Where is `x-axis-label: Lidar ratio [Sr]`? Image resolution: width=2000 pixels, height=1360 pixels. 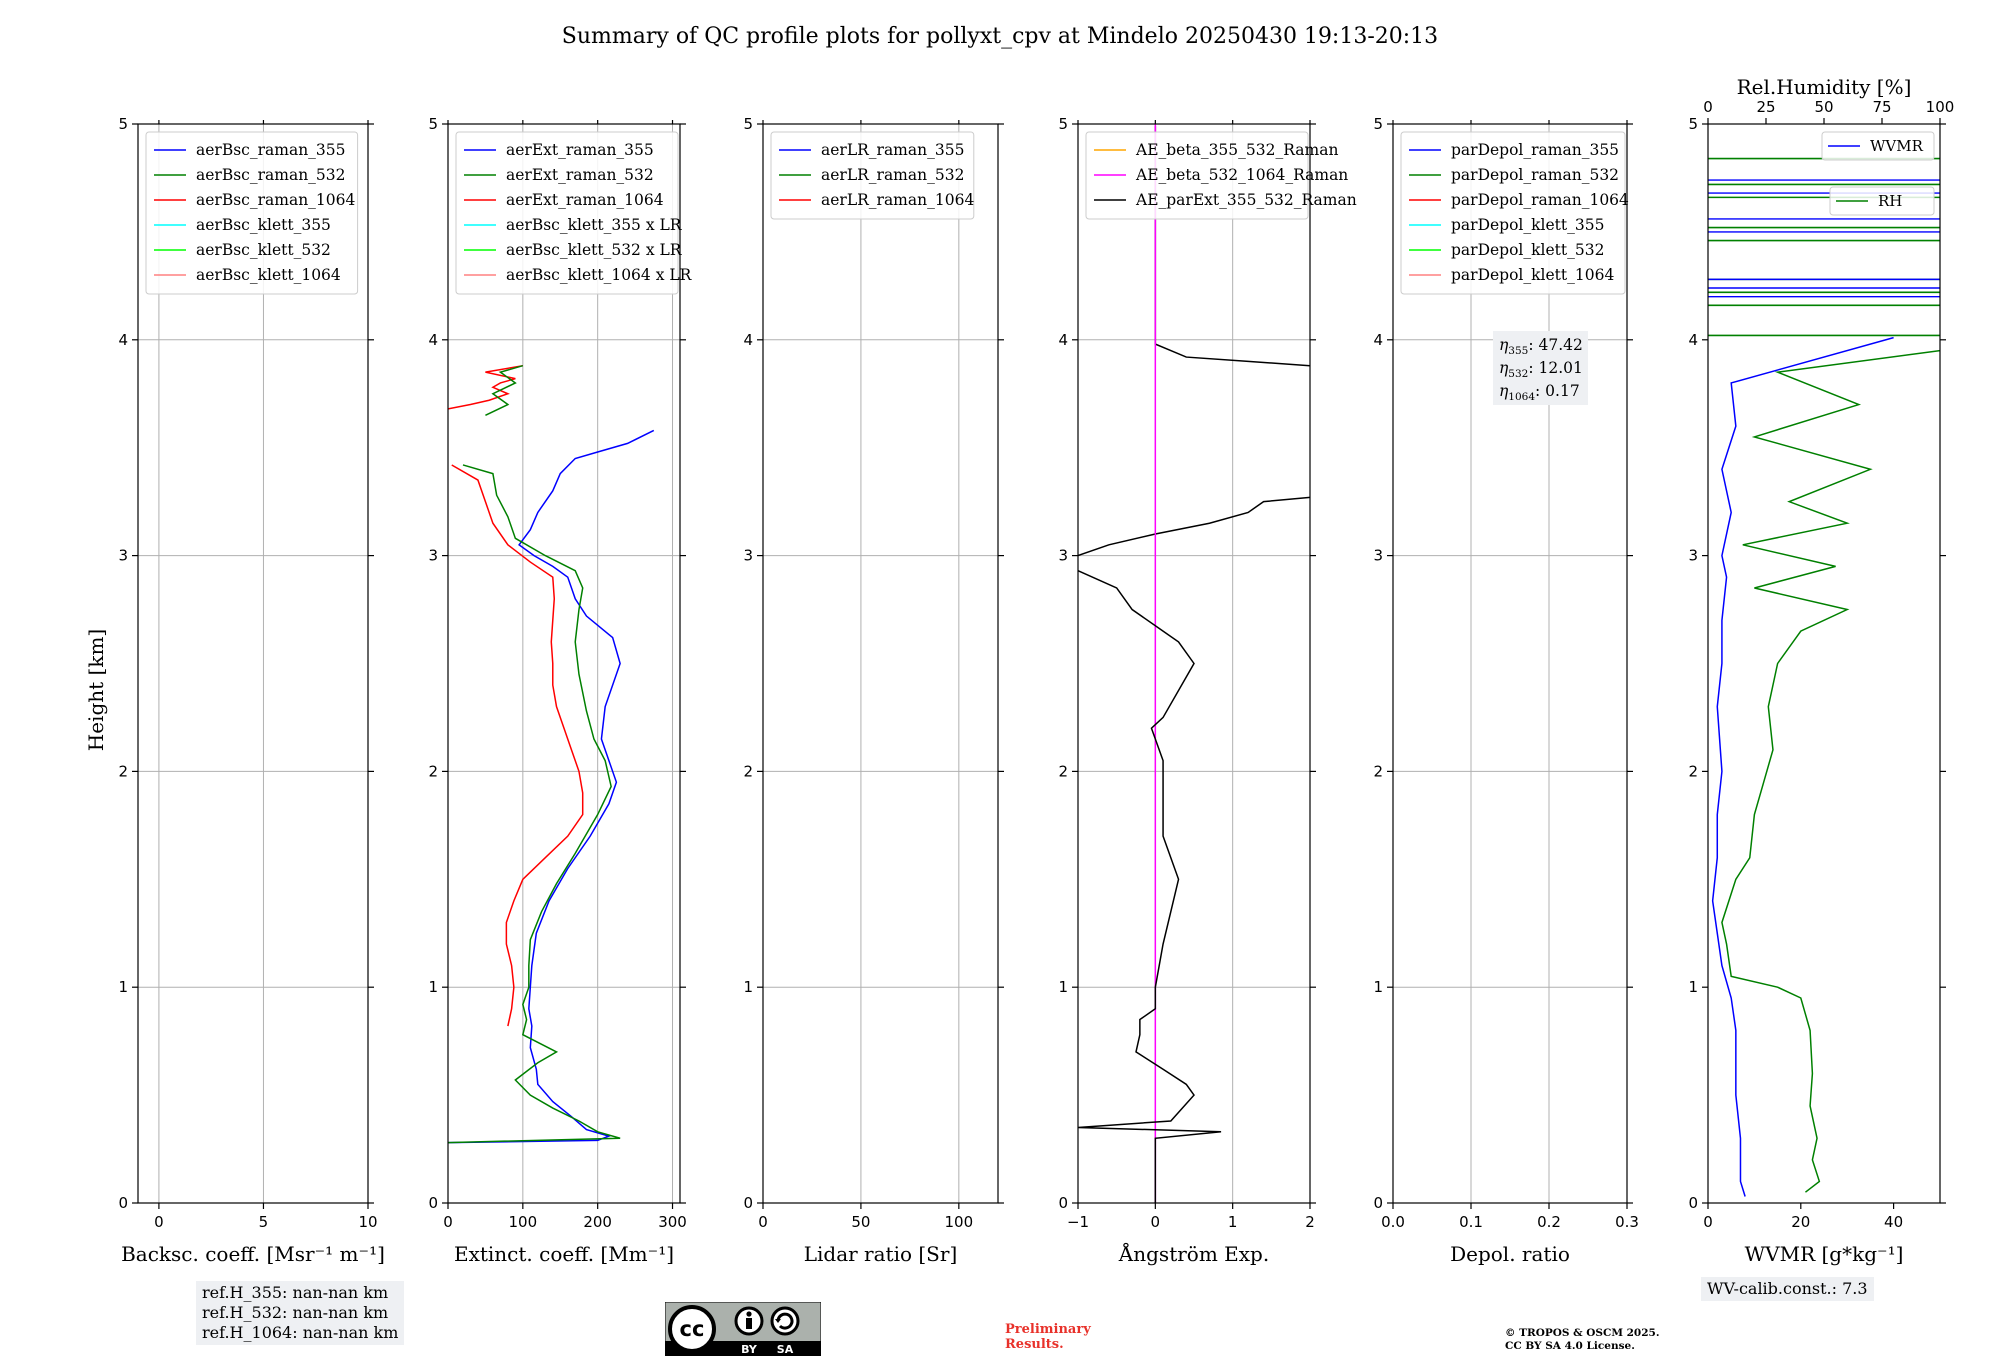 x-axis-label: Lidar ratio [Sr] is located at coordinates (881, 1254).